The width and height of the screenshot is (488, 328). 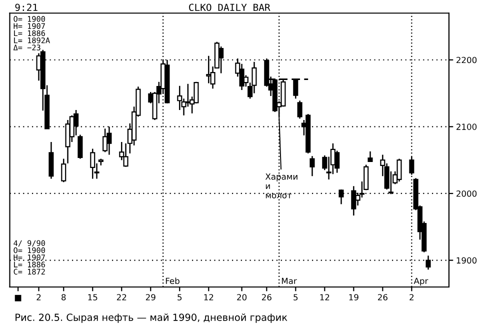 I want to click on x-tick-label: 29, so click(x=151, y=297).